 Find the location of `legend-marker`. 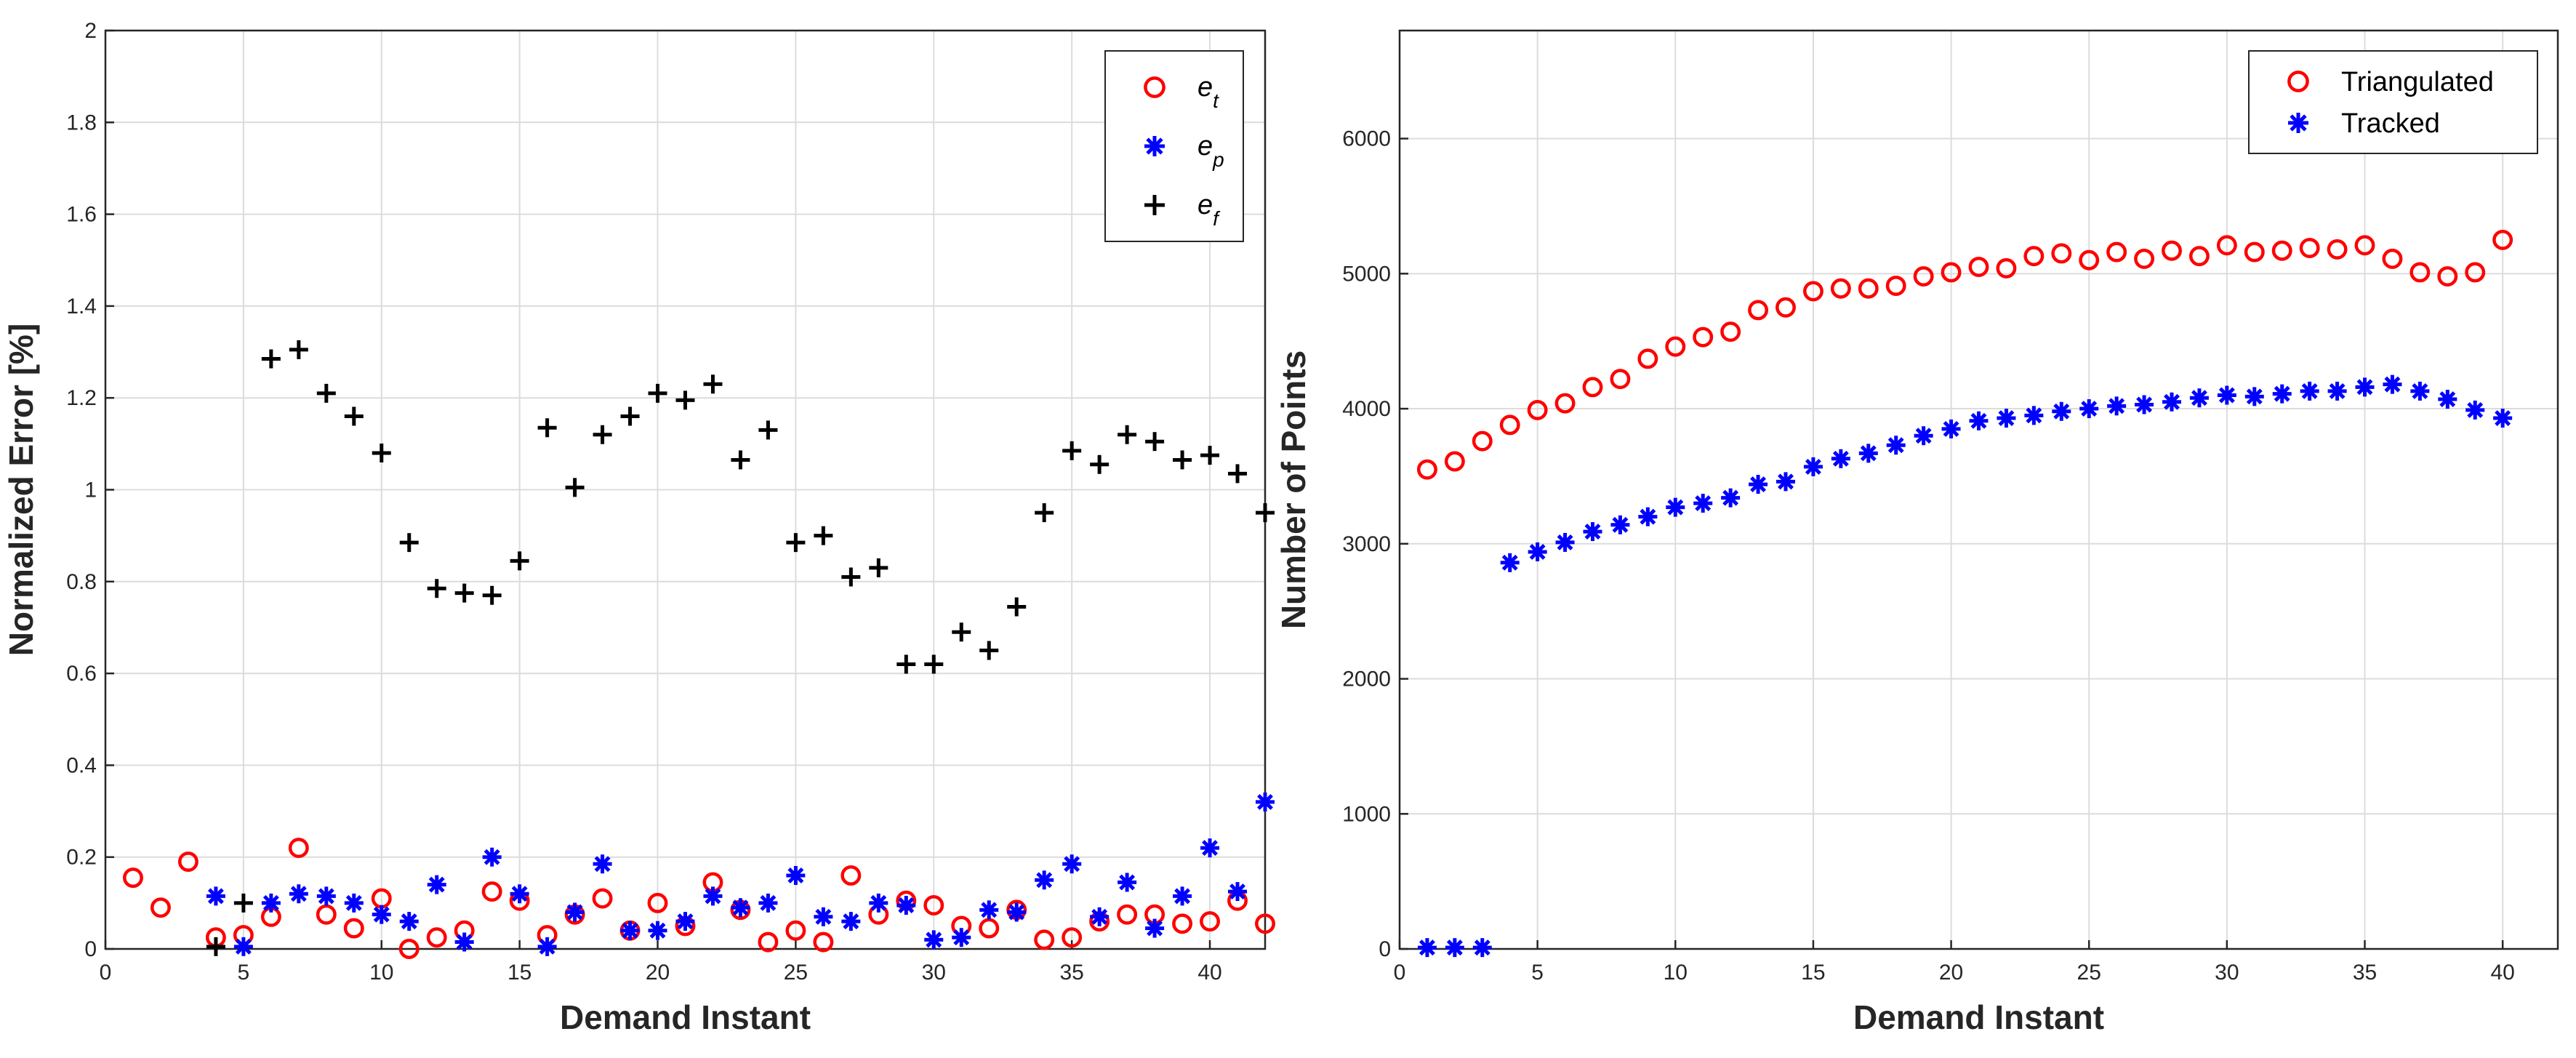

legend-marker is located at coordinates (2298, 123).